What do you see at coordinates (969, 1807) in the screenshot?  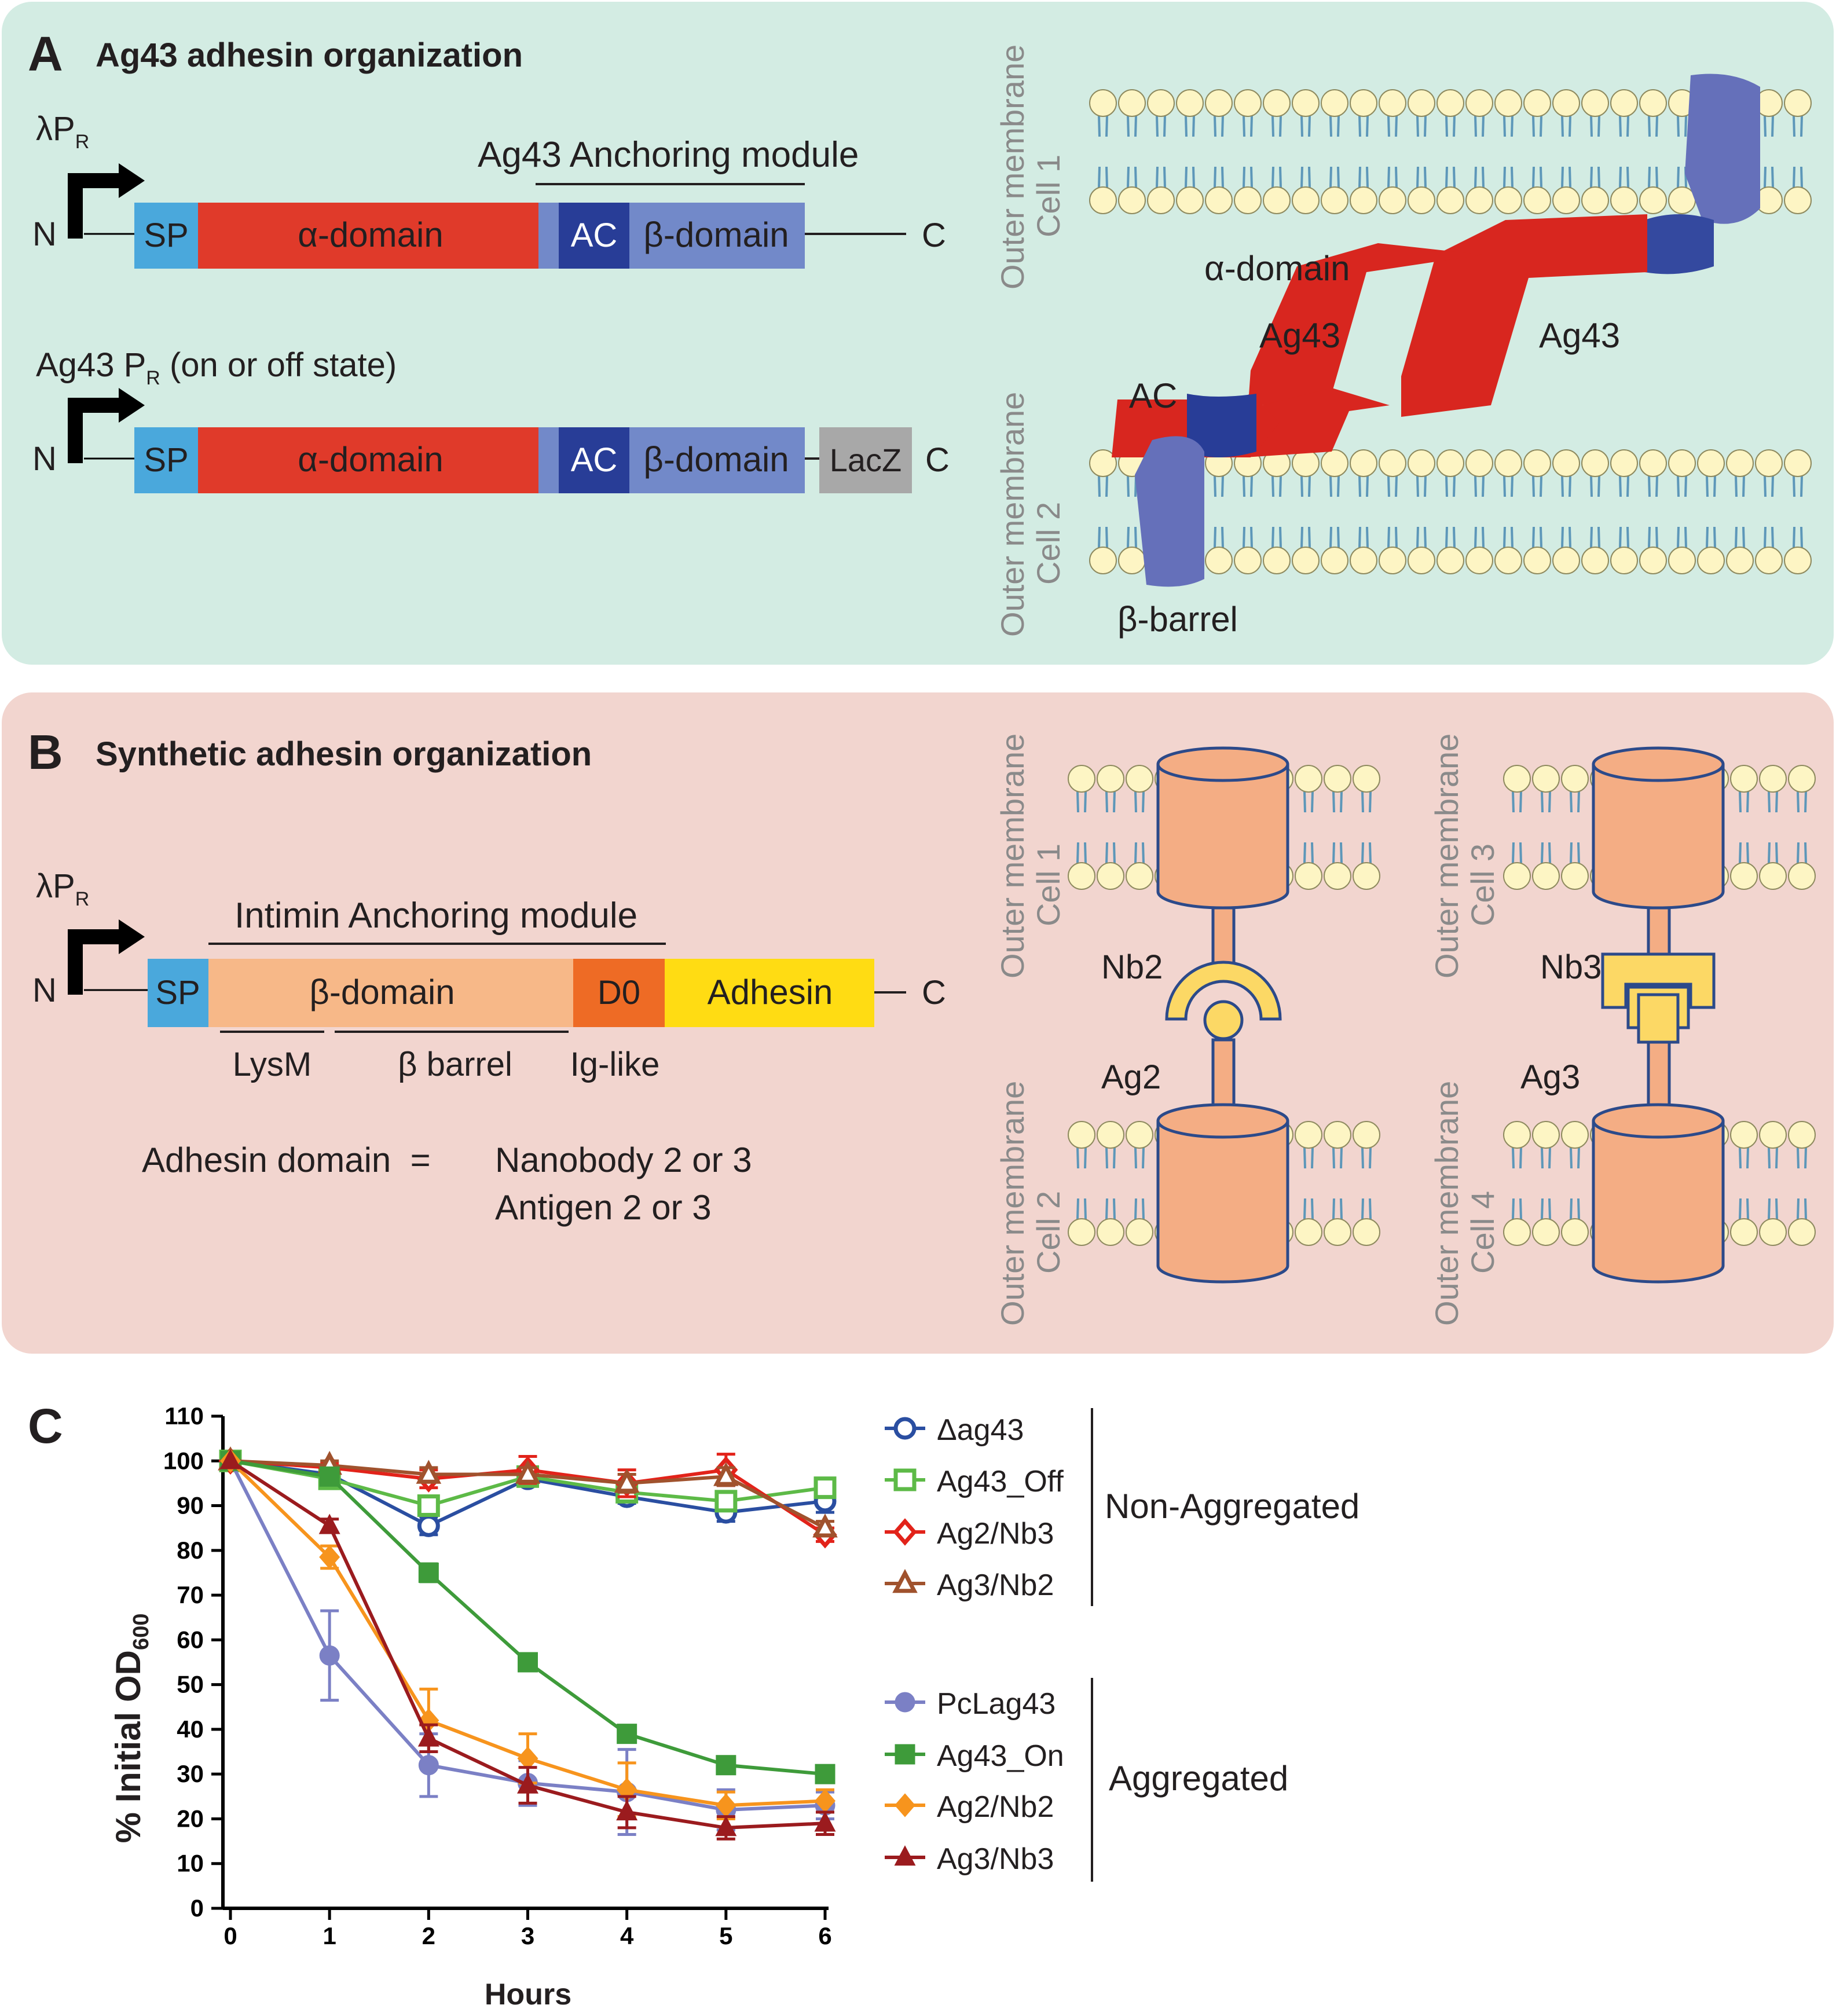 I see `legend-item: Ag2/Nb2` at bounding box center [969, 1807].